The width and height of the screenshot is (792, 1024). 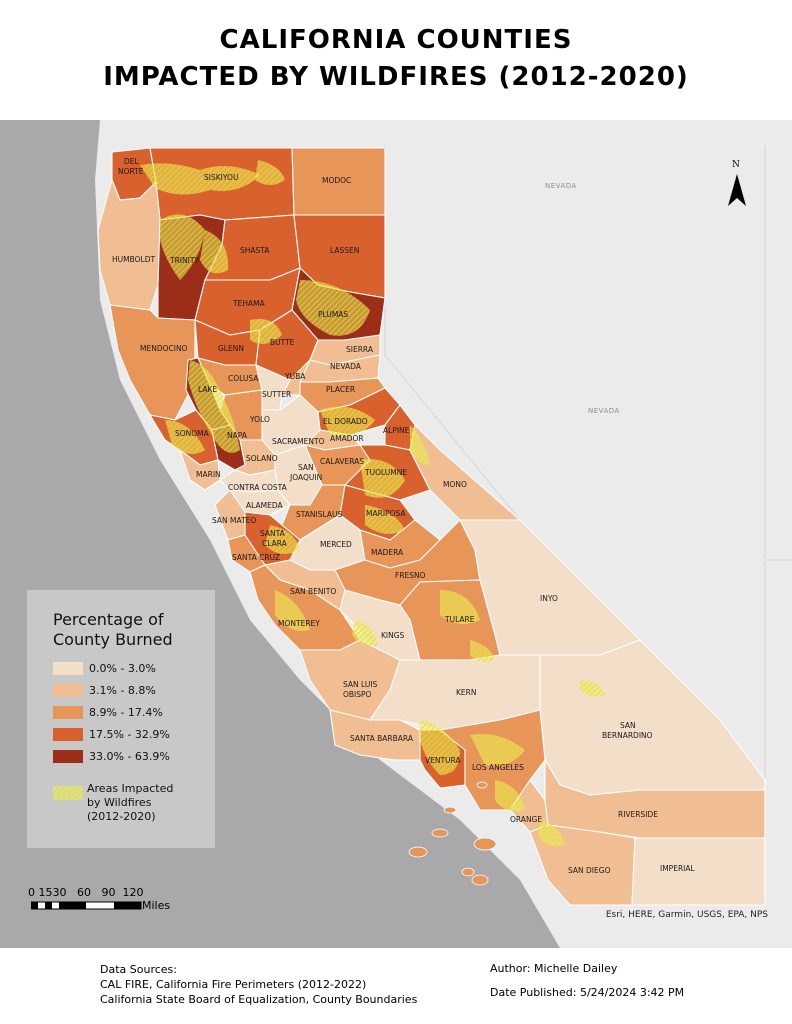 What do you see at coordinates (677, 868) in the screenshot?
I see `label-imperial: IMPERIAL` at bounding box center [677, 868].